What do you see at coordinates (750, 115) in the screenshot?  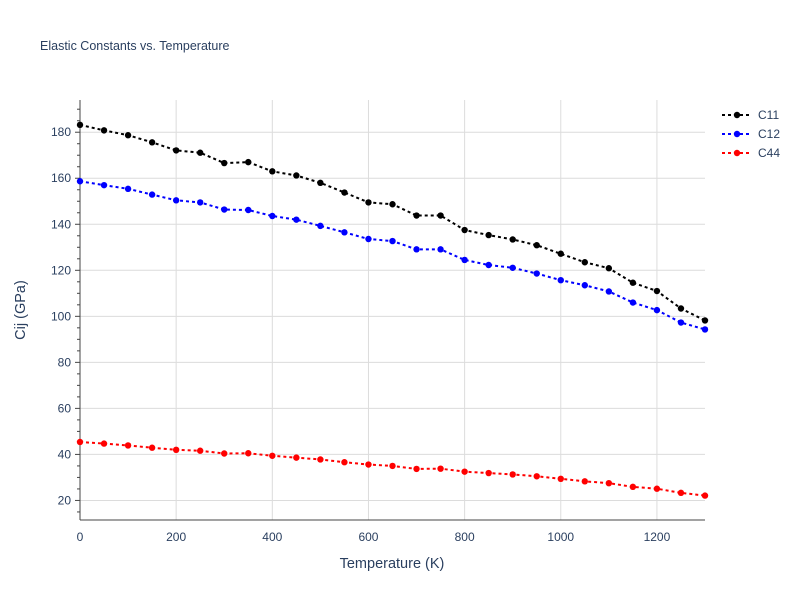 I see `legend-item-c11: C11` at bounding box center [750, 115].